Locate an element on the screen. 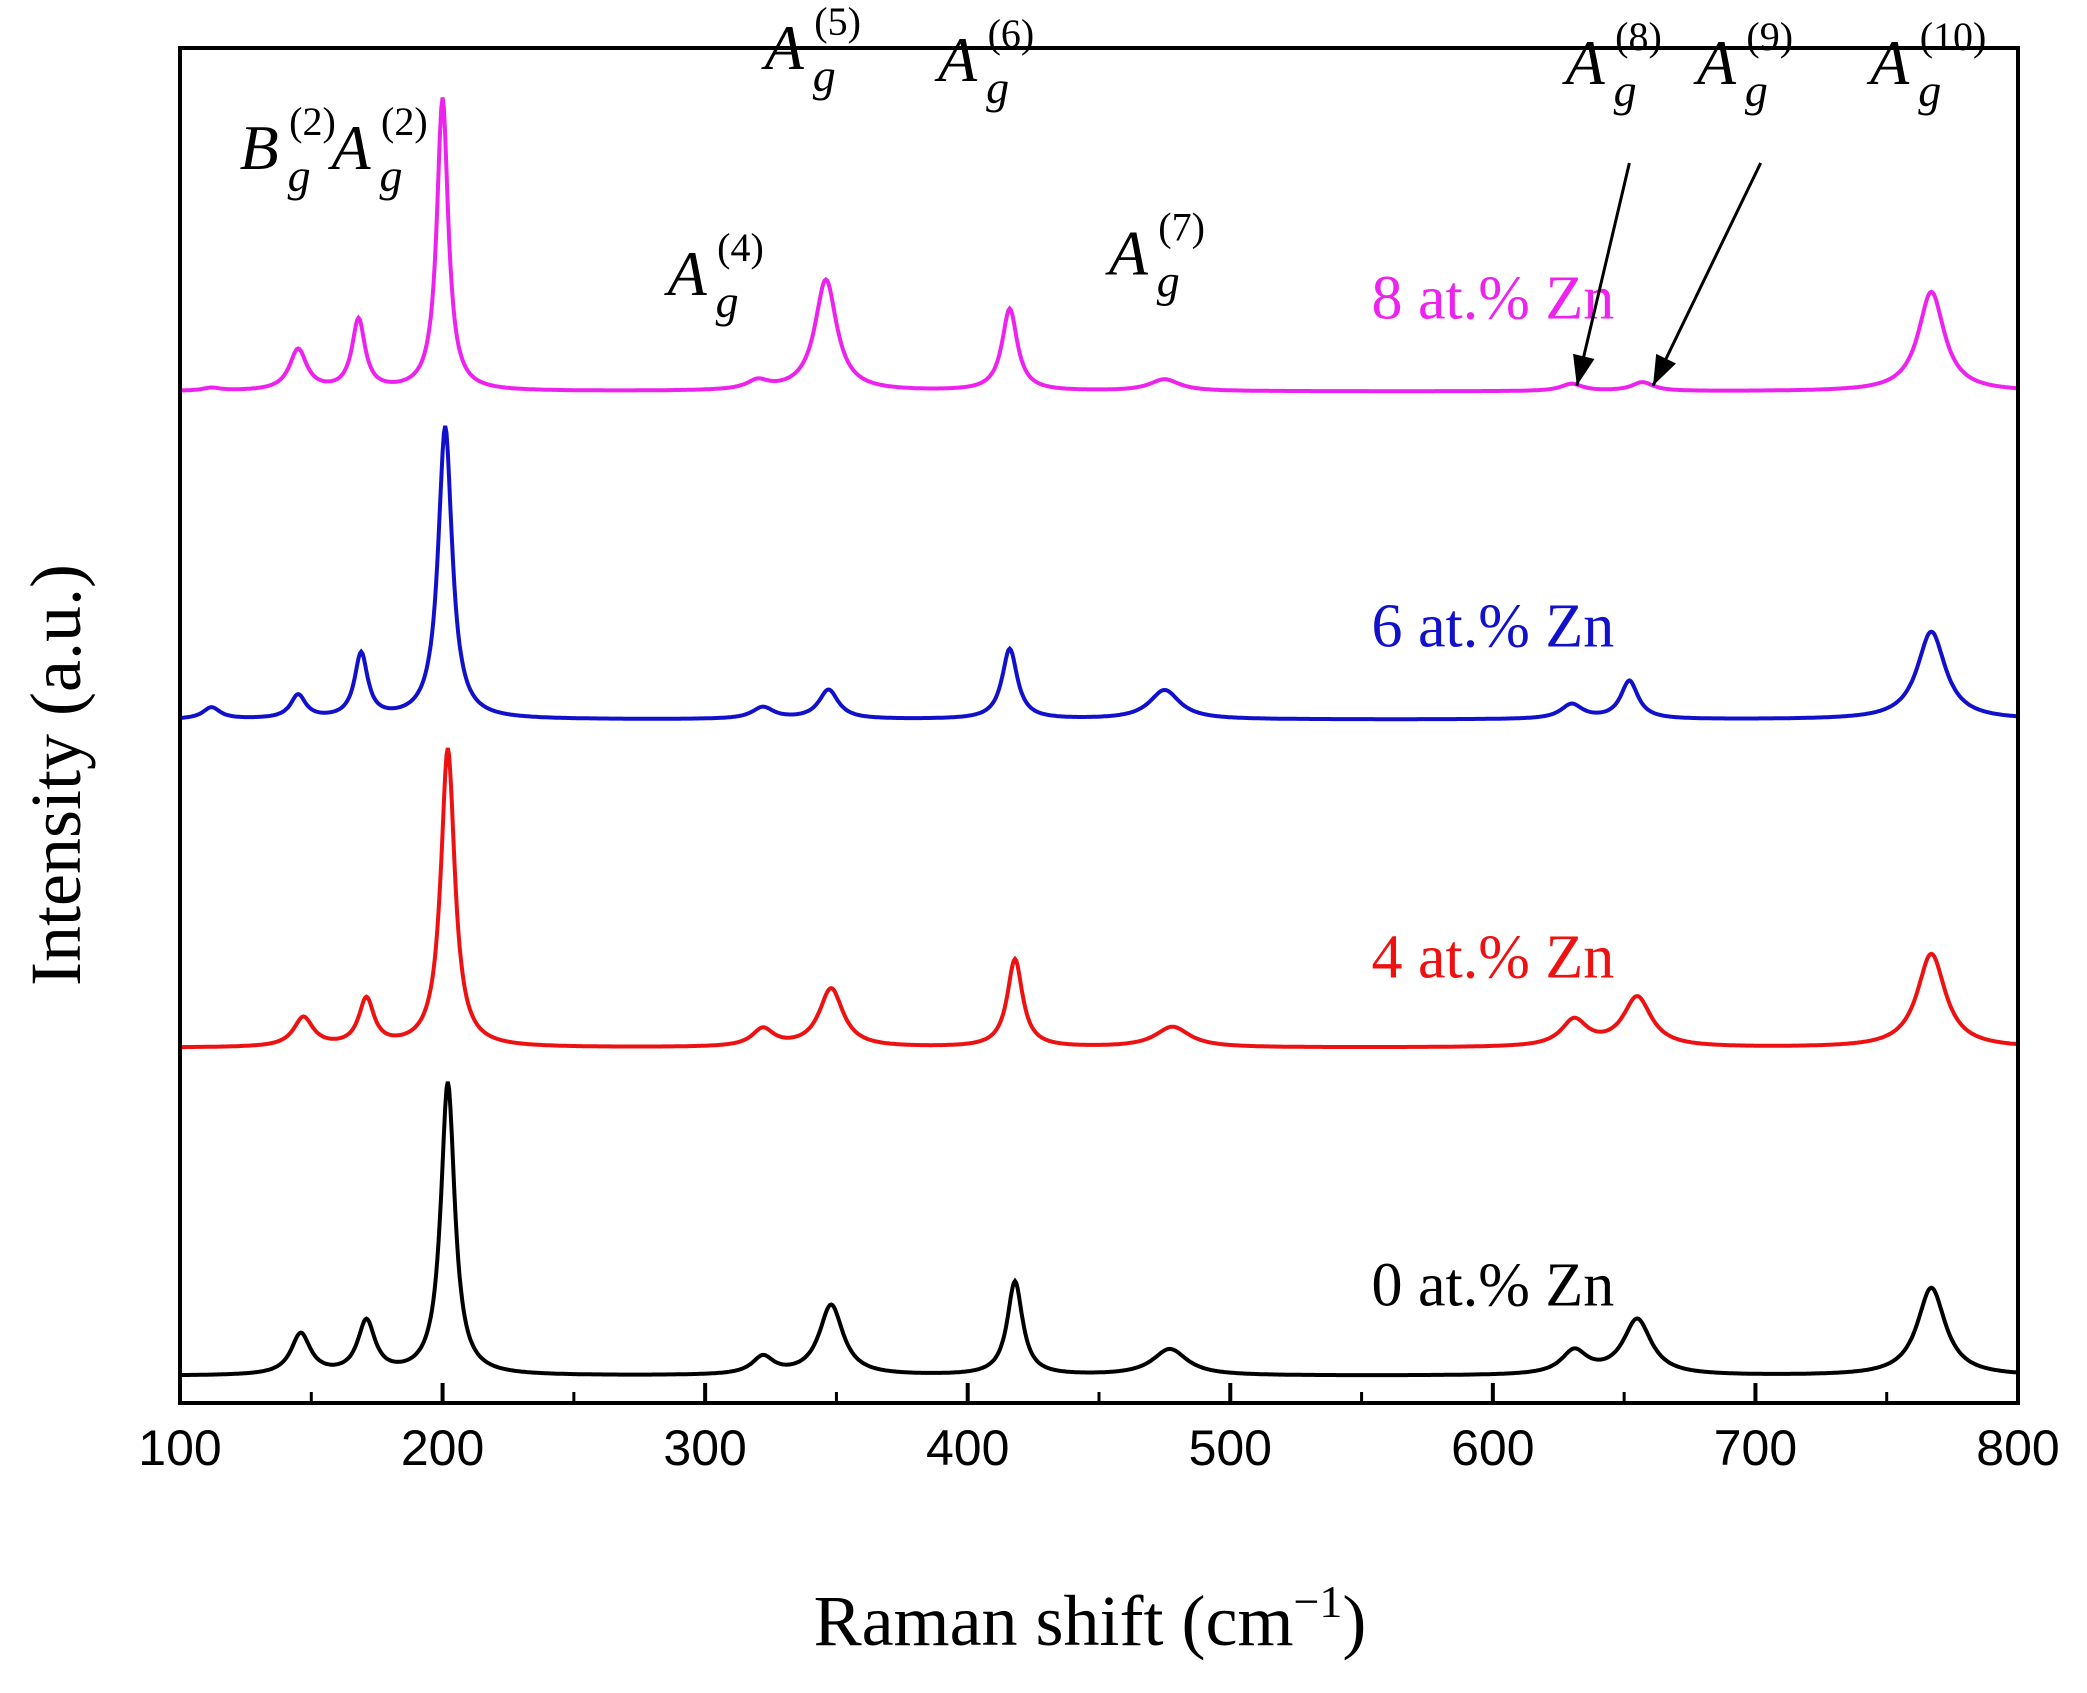 The width and height of the screenshot is (2087, 1693). x-axis-title: Raman shift (cm−1) is located at coordinates (1090, 1618).